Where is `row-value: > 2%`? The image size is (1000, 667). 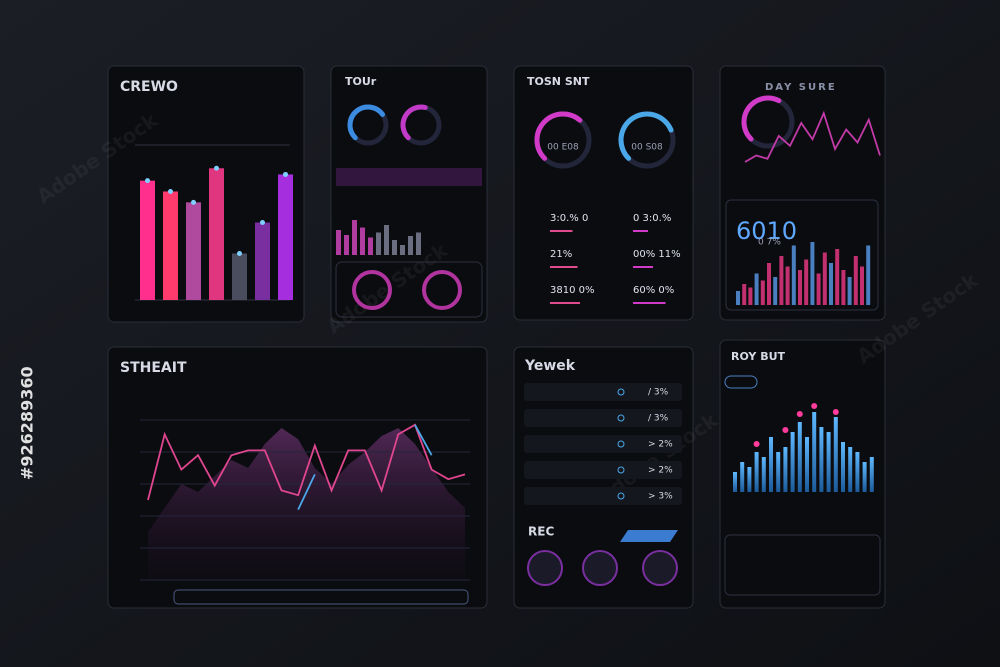 row-value: > 2% is located at coordinates (660, 471).